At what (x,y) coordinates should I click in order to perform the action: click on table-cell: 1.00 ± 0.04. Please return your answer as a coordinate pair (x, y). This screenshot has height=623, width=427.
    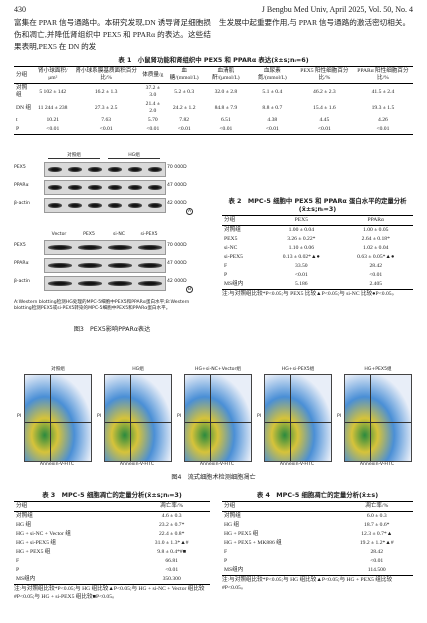
    Looking at the image, I should click on (301, 230).